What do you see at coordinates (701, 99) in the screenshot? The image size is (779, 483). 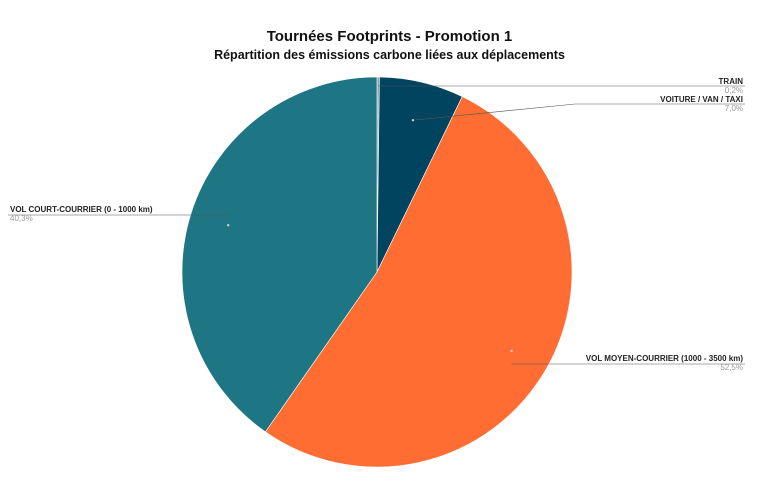 I see `slice-name: VOITURE / VAN / TAXI` at bounding box center [701, 99].